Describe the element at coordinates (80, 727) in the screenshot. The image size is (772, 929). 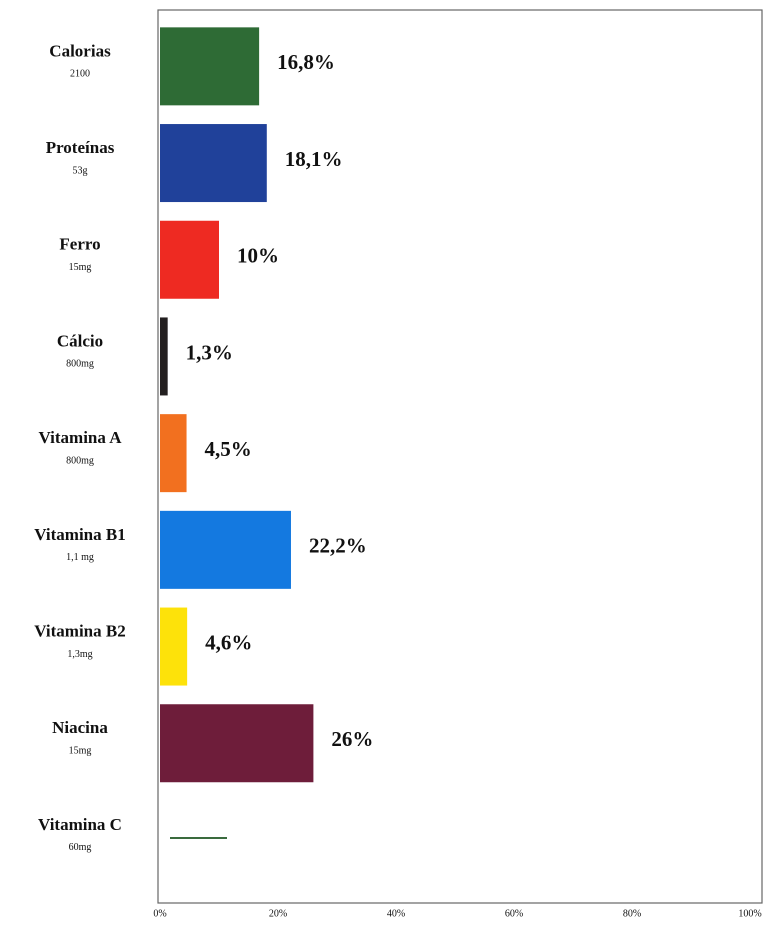
I see `category-label: Niacina` at that location.